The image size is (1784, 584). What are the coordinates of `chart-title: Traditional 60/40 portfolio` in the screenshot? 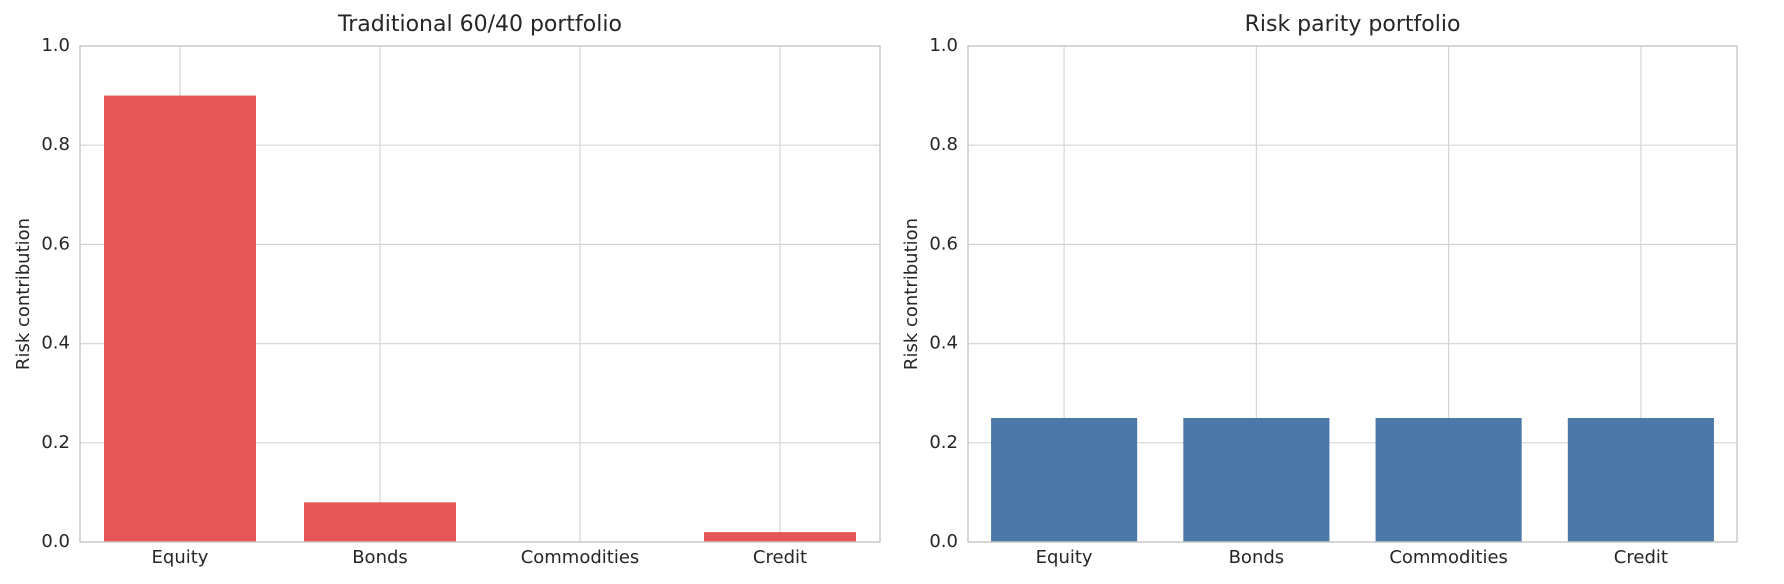 It's located at (479, 24).